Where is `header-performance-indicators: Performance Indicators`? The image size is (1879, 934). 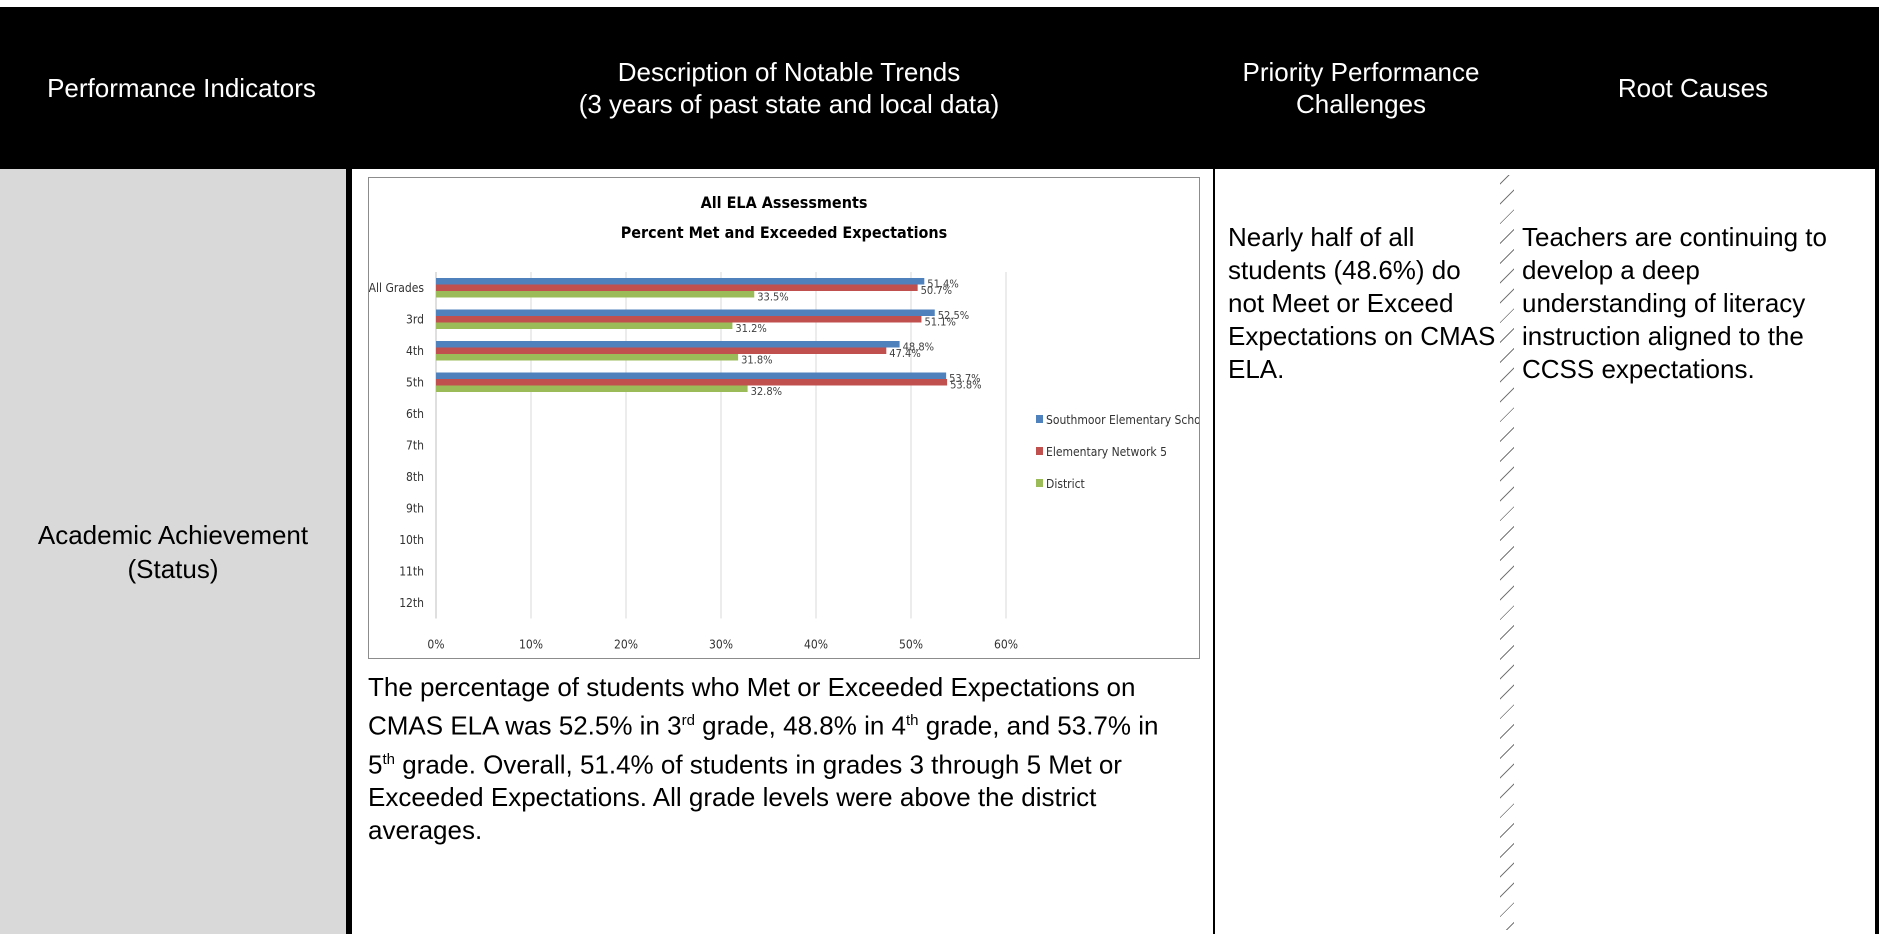
header-performance-indicators: Performance Indicators is located at coordinates (181, 88).